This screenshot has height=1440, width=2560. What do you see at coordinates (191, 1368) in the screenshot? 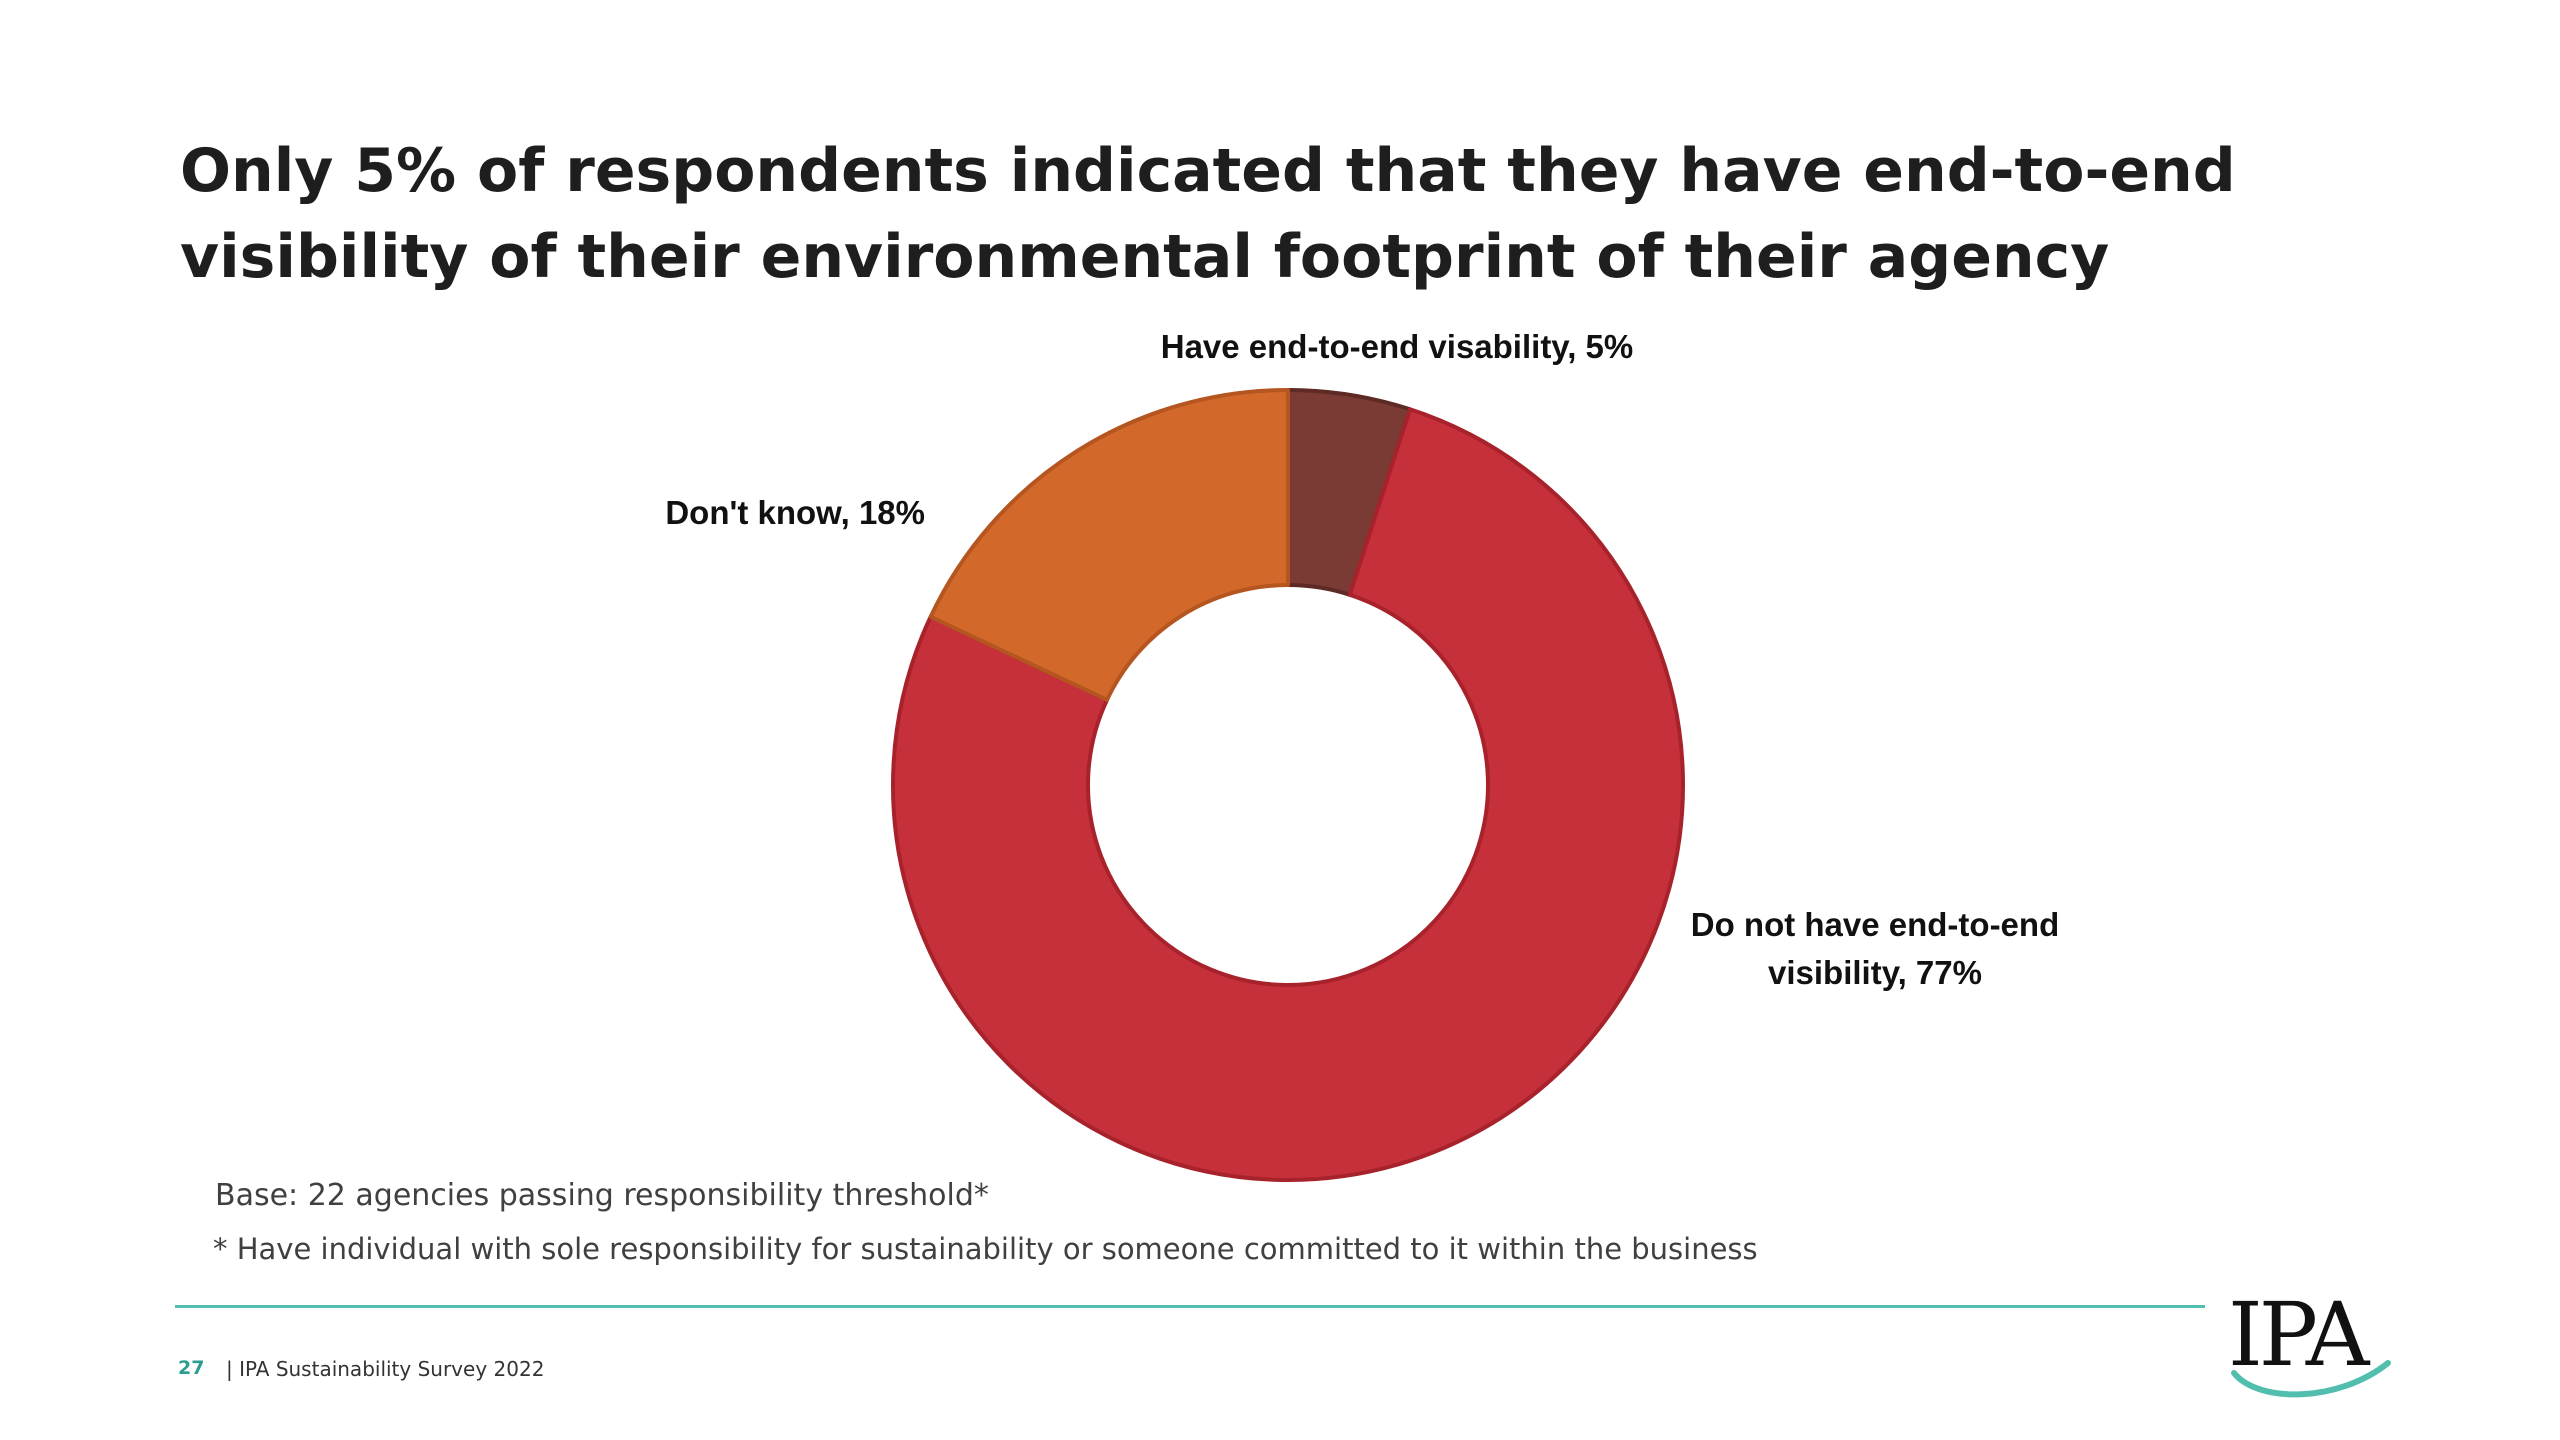
I see `page-number: 27` at bounding box center [191, 1368].